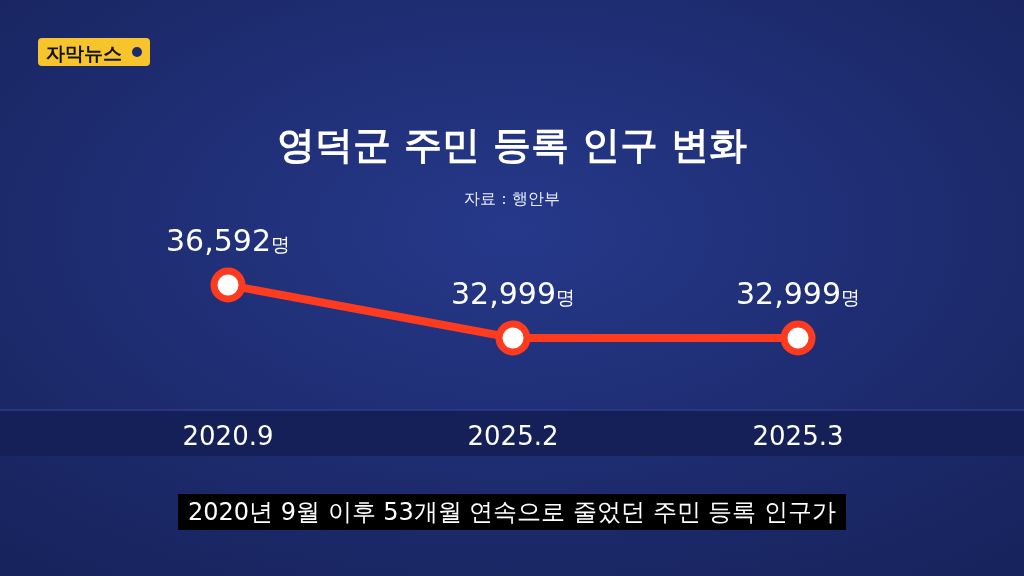  I want to click on x-tick-label: 2025.3, so click(798, 436).